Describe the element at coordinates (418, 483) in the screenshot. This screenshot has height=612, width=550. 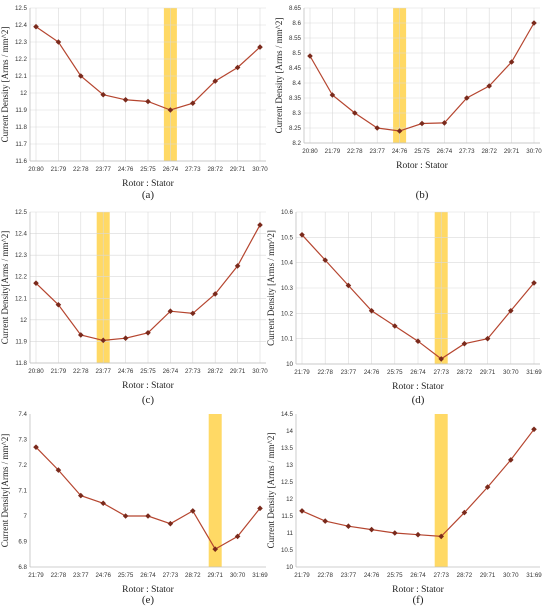
I see `series-line` at that location.